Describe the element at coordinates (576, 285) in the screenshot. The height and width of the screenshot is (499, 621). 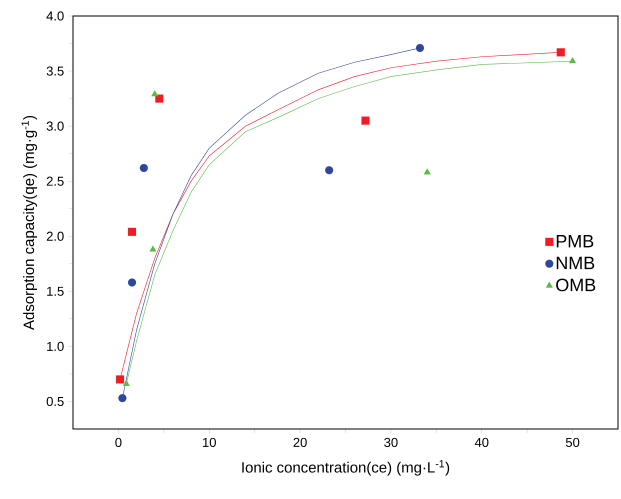
I see `legend-label: OMB` at that location.